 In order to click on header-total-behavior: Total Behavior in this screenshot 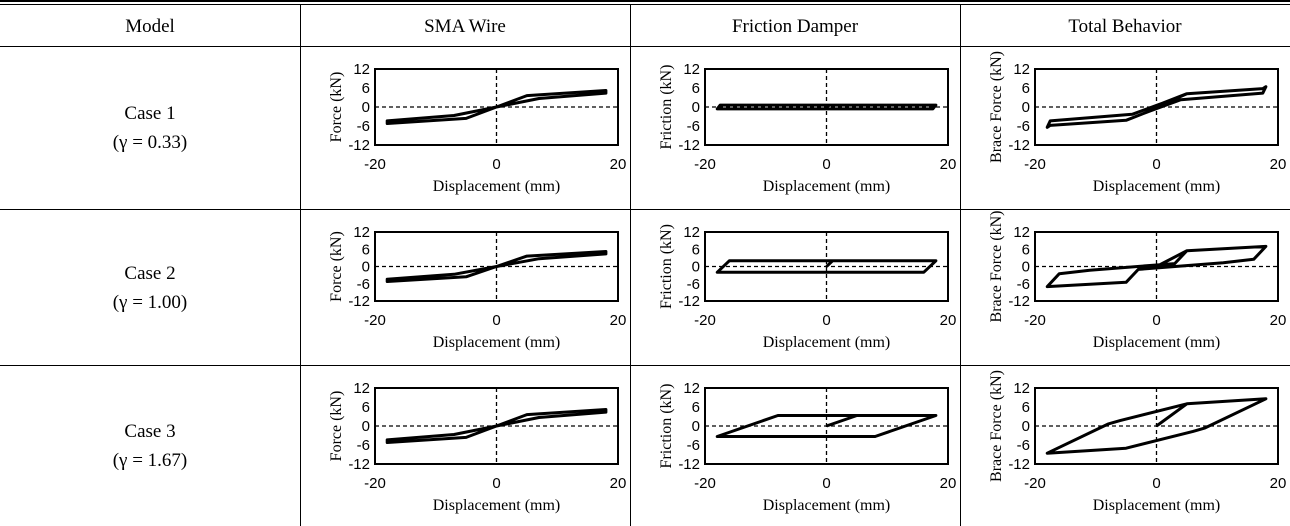, I will do `click(1125, 26)`.